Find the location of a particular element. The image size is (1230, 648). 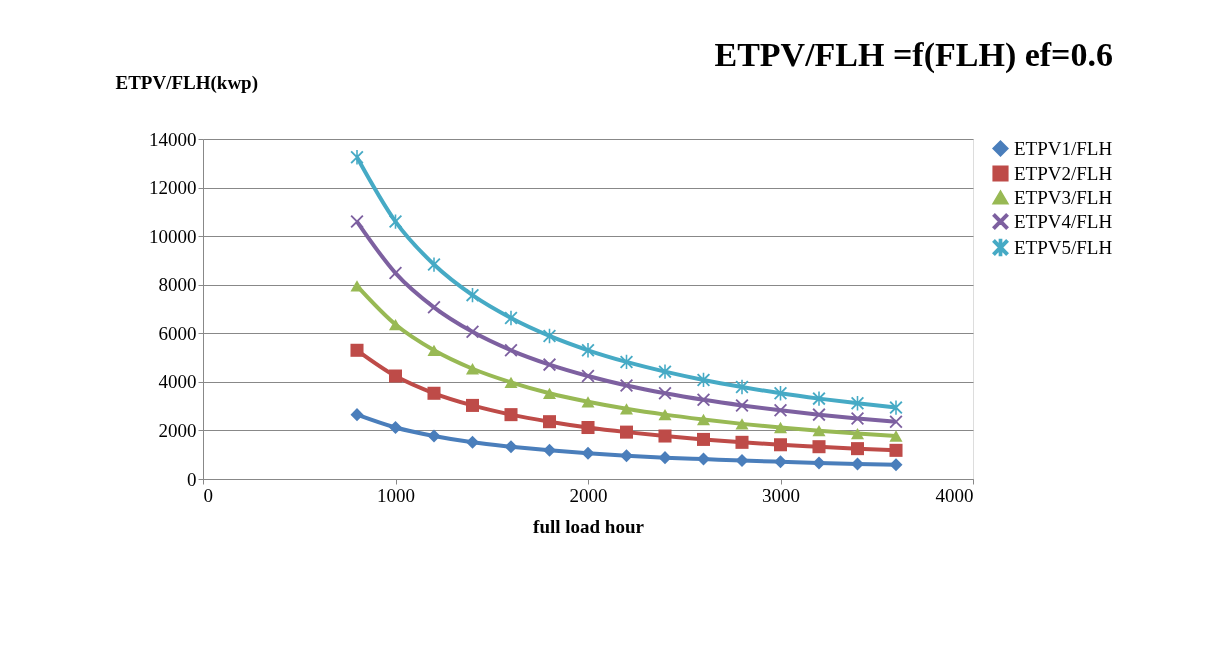

y-tick-label: 4000 is located at coordinates (177, 382).